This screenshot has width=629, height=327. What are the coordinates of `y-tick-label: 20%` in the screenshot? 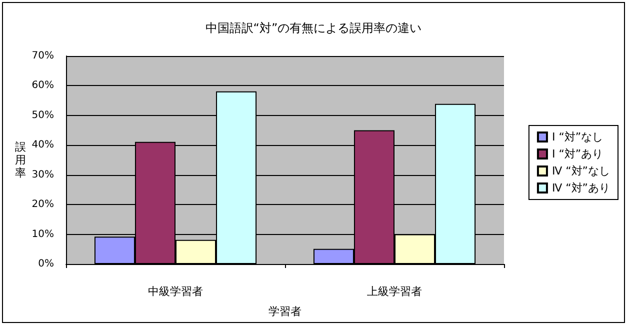 It's located at (43, 204).